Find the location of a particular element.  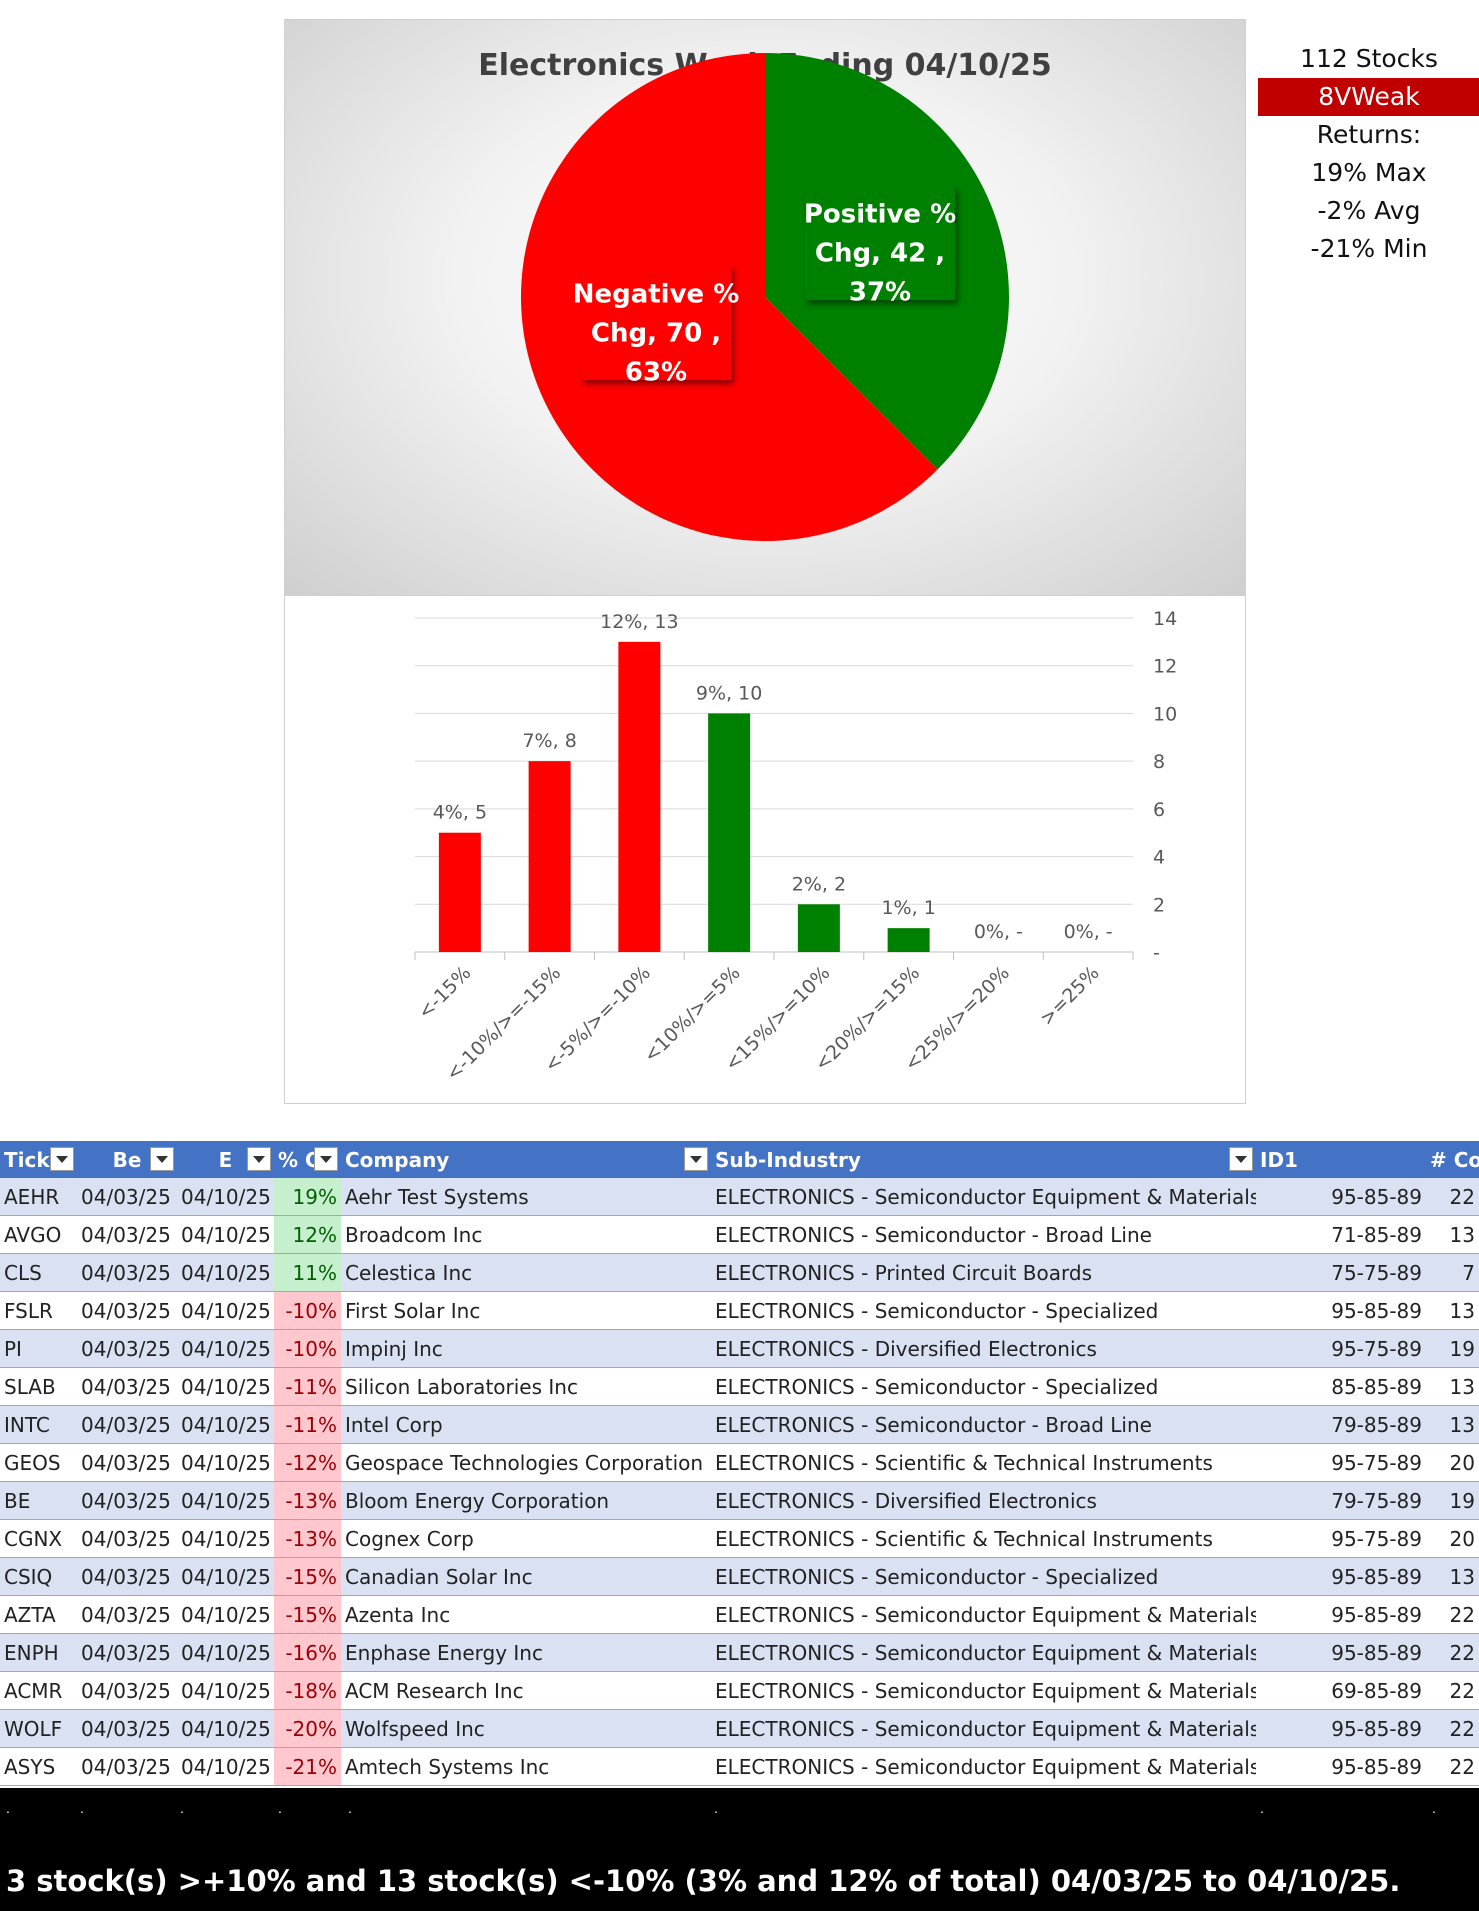

y-tick-label: 12 is located at coordinates (1165, 667).